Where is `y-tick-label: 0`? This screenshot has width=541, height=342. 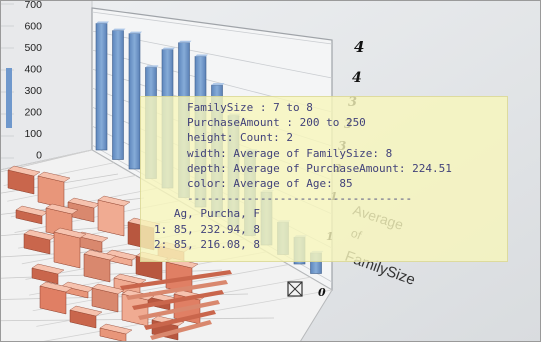 y-tick-label: 0 is located at coordinates (39, 156).